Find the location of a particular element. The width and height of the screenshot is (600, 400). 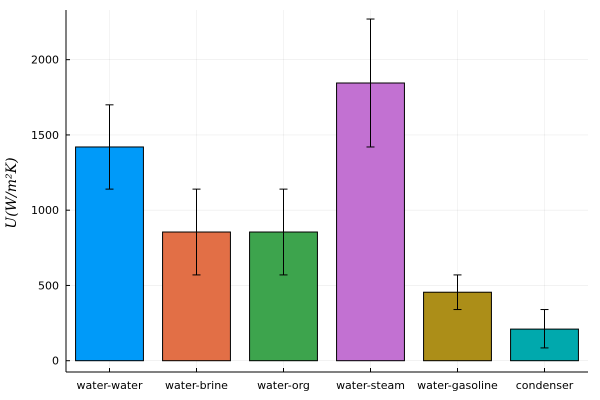

y-axis-label: U(W/m²K) is located at coordinates (12, 192).